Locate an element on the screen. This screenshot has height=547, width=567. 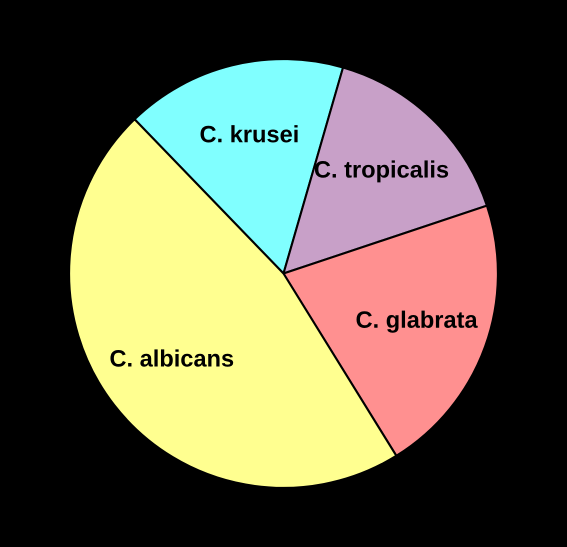
slice-label: C. albicans is located at coordinates (172, 358).